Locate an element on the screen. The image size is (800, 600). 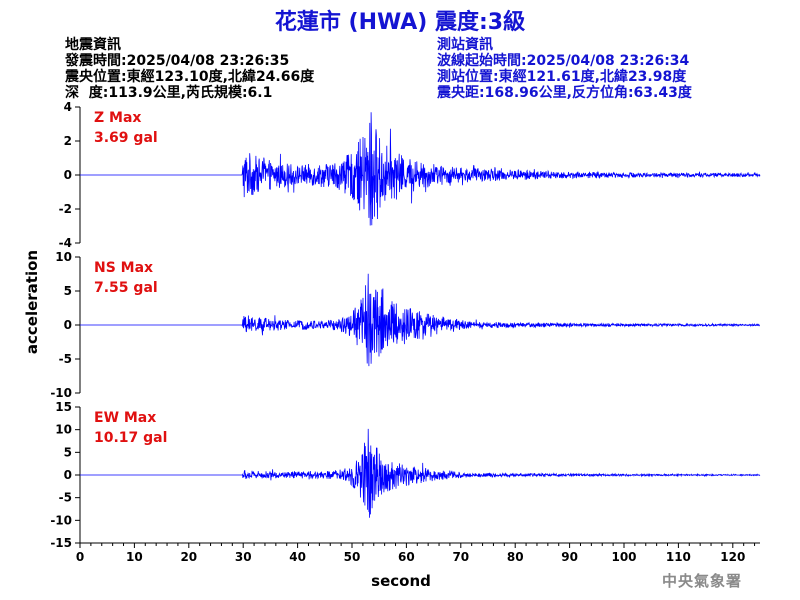
x-axis: 0 10 20 30 40 50 60 70 80 90 100 110 120 is located at coordinates (418, 553).